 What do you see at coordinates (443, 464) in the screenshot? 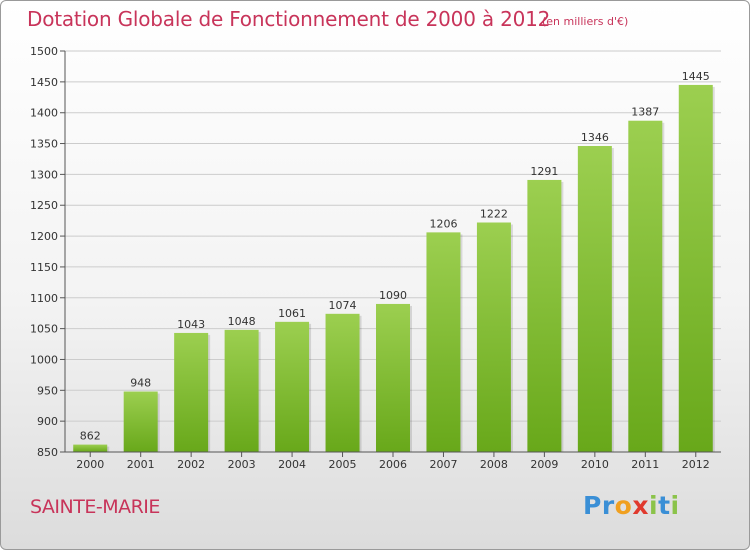
I see `x-tick-label: 2007` at bounding box center [443, 464].